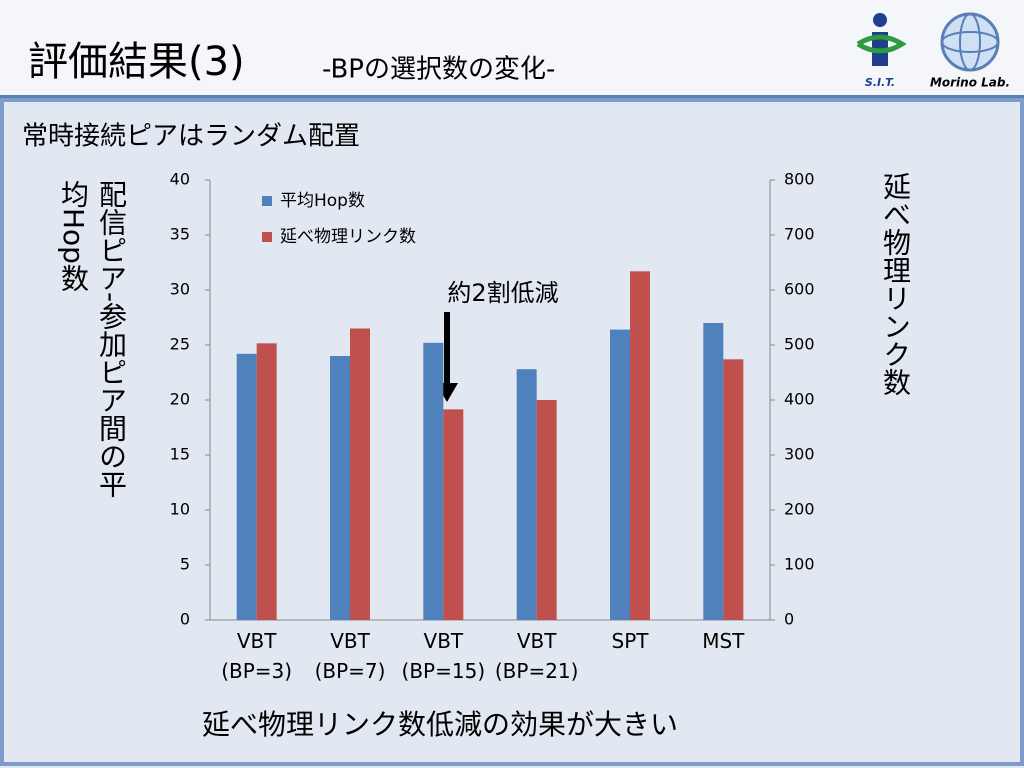 The width and height of the screenshot is (1024, 768). What do you see at coordinates (322, 201) in the screenshot?
I see `legend-label: 平均Hop数` at bounding box center [322, 201].